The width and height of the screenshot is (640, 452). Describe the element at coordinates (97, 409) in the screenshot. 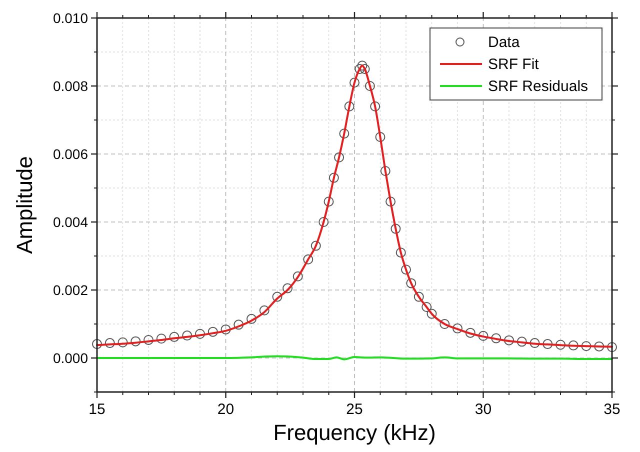

I see `x-tick-label: 15` at that location.